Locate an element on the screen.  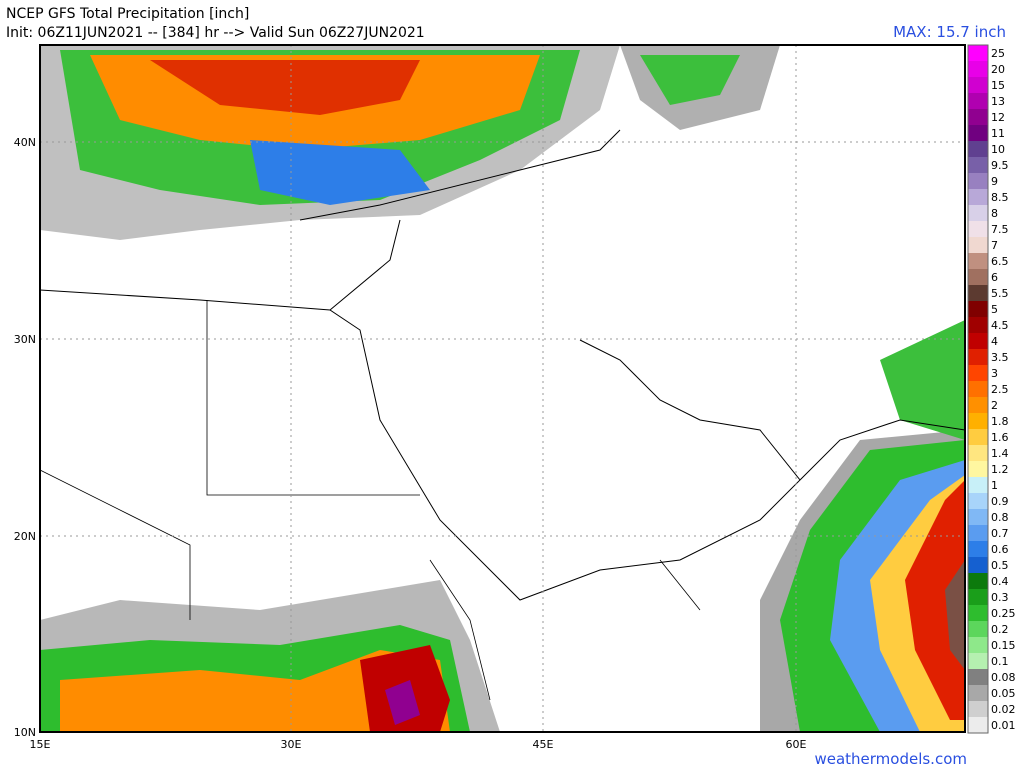
lon-label: 15E is located at coordinates (40, 744).